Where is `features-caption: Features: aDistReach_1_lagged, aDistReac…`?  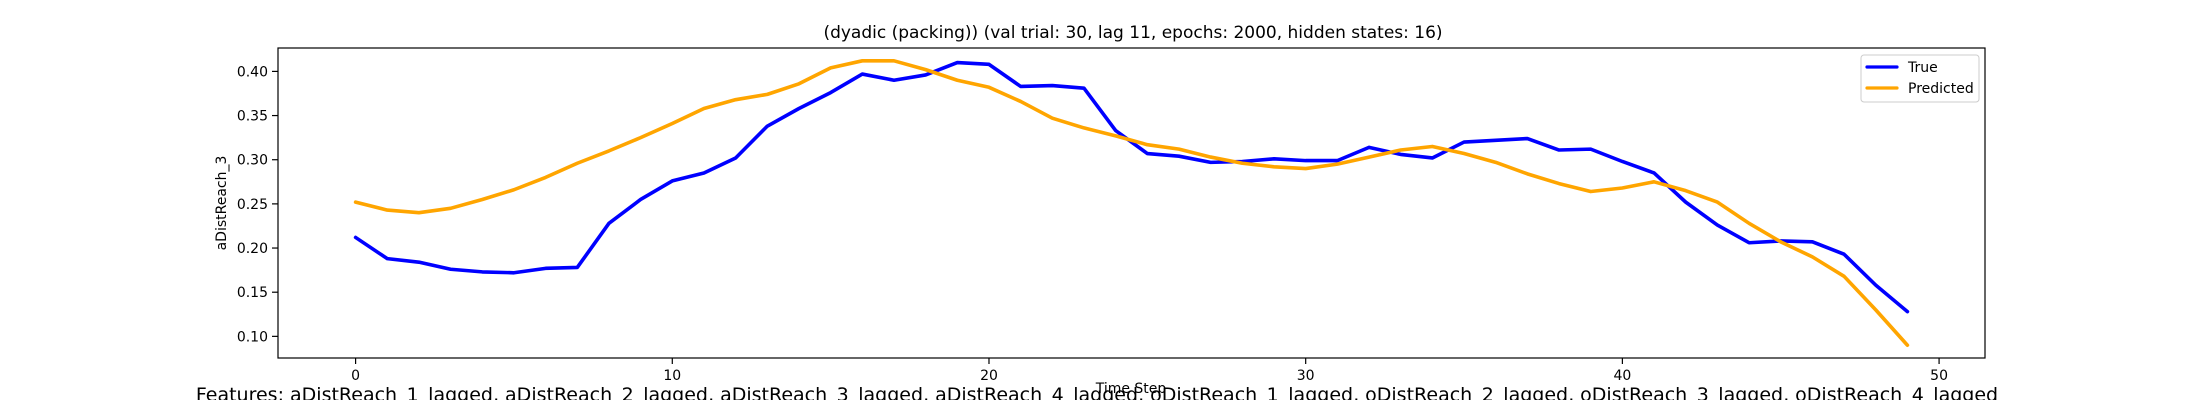 features-caption: Features: aDistReach_1_lagged, aDistReac… is located at coordinates (1097, 392).